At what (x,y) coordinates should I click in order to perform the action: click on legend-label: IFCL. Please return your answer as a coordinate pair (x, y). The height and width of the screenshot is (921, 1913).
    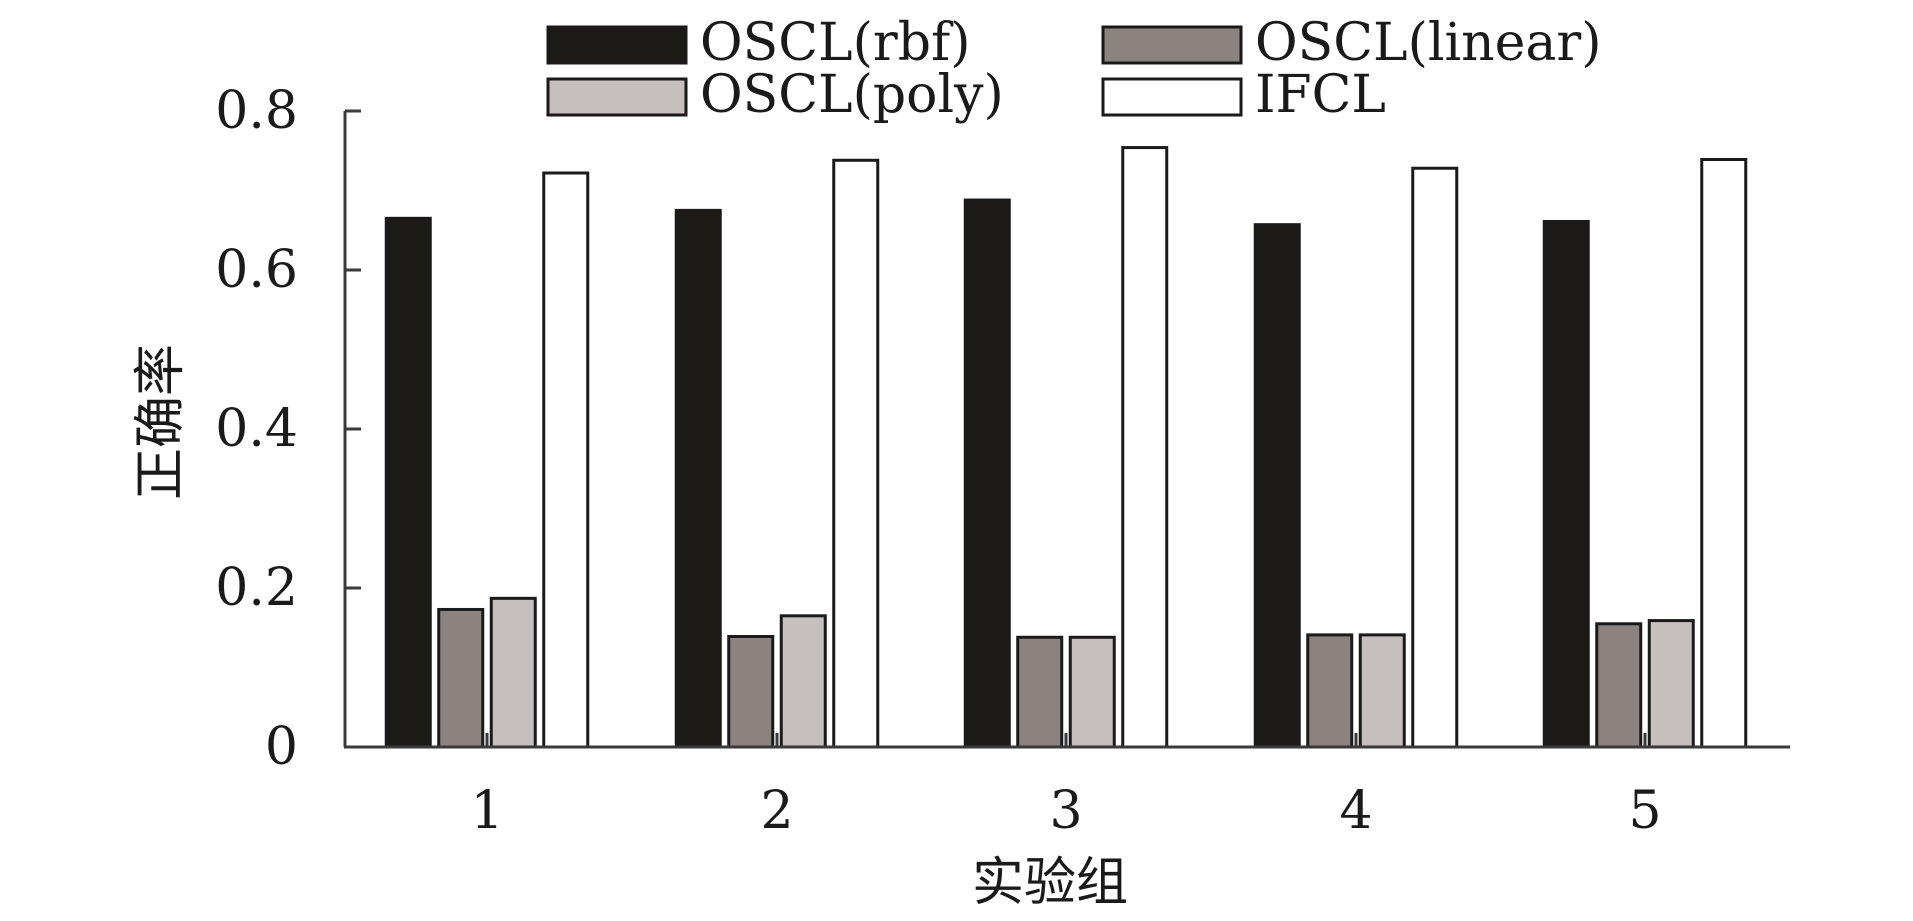
    Looking at the image, I should click on (1320, 95).